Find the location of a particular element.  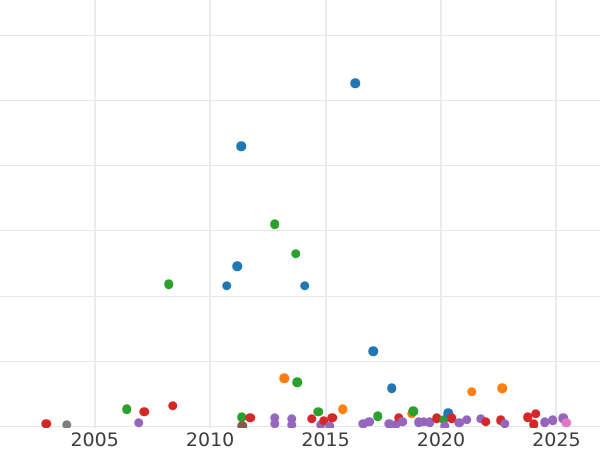

x-tick-label-2010: 2010 is located at coordinates (210, 439).